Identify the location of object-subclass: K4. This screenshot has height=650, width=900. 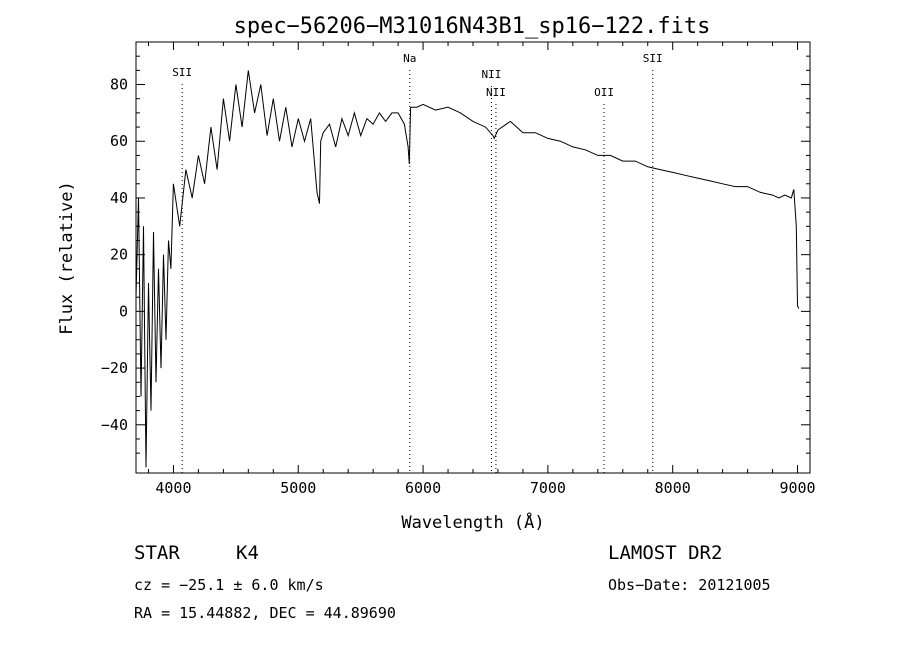
(247, 553).